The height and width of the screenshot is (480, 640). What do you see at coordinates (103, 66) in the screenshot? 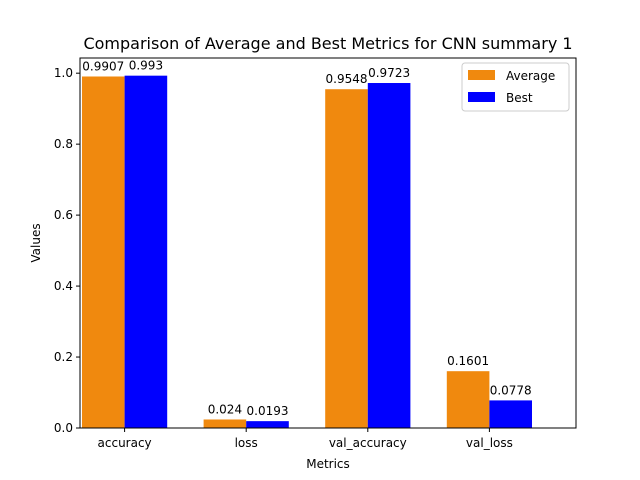
I see `data-label-average-accuracy: 0.9907` at bounding box center [103, 66].